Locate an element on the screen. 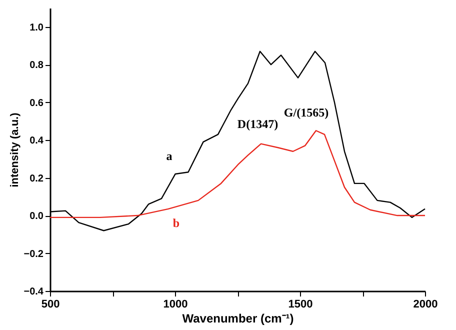 Image resolution: width=456 pixels, height=330 pixels. y-tick-label: 1.0 is located at coordinates (37, 28).